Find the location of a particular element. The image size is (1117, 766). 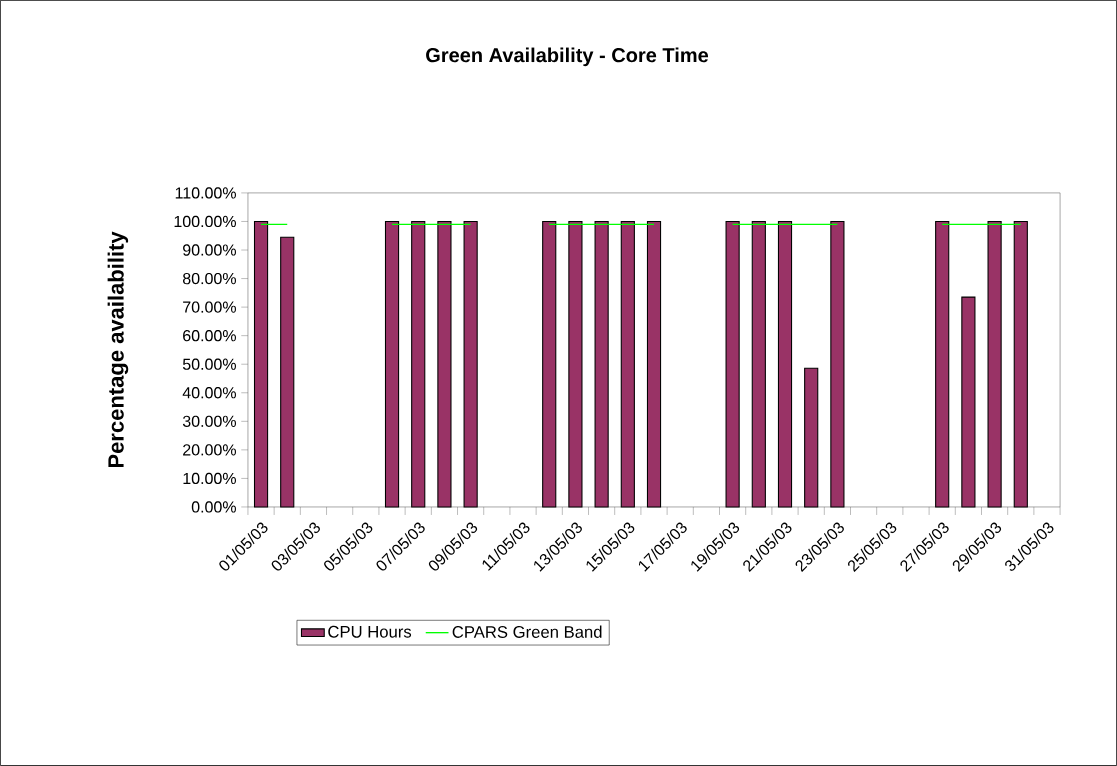

y-tick-label: 50.00% is located at coordinates (209, 364).